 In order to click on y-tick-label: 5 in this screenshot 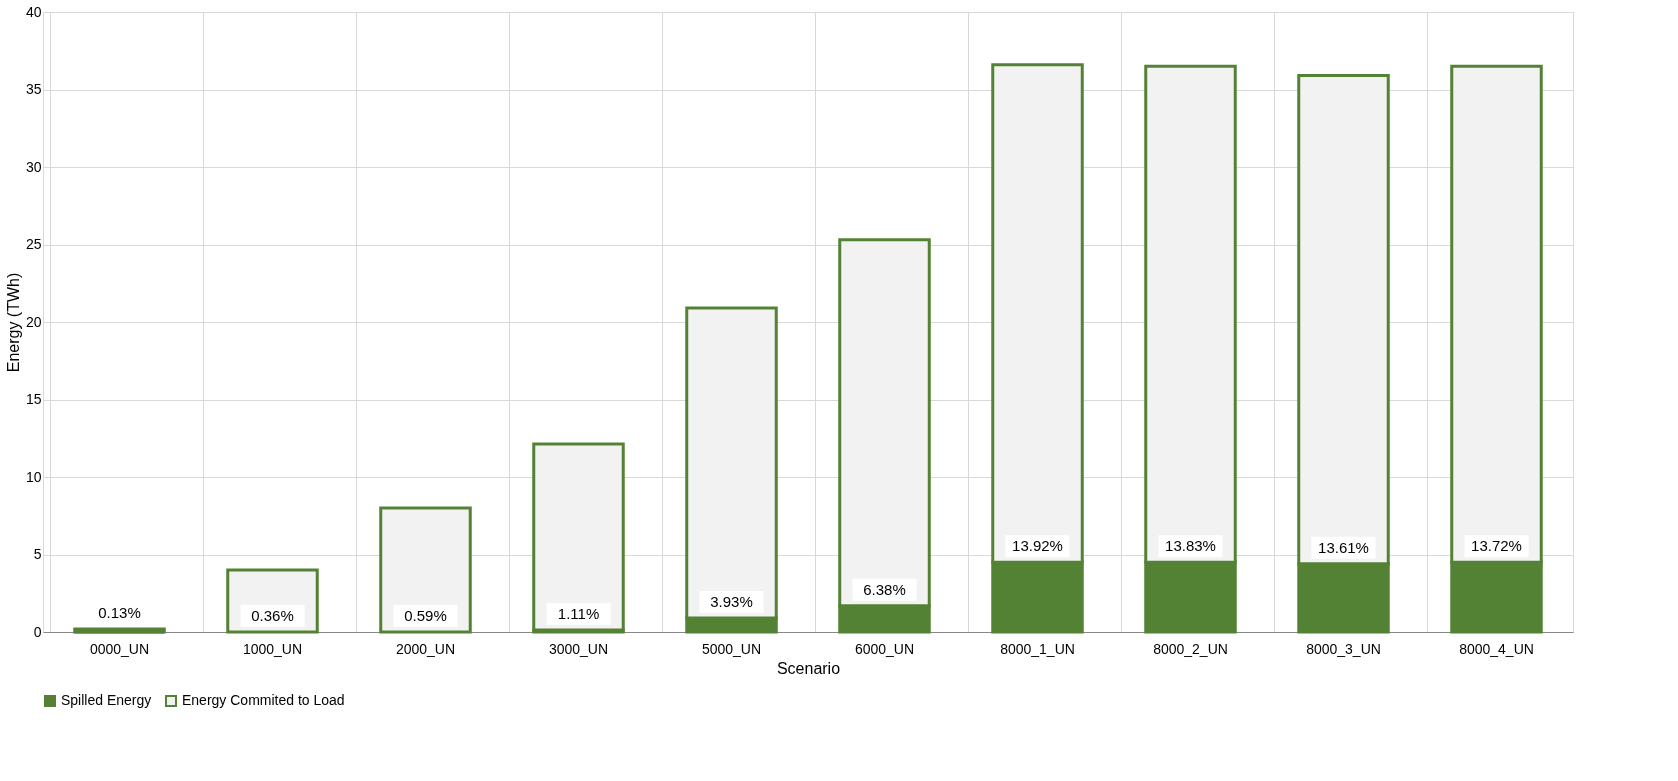, I will do `click(37, 554)`.